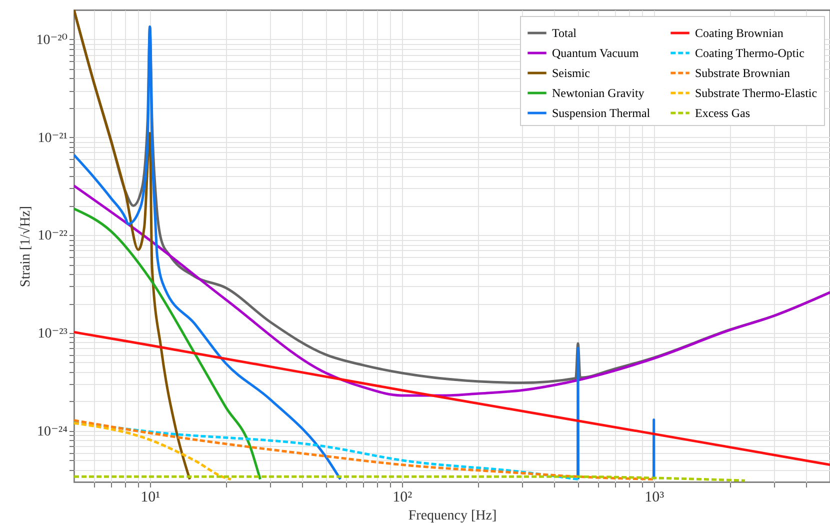 This screenshot has width=830, height=523. I want to click on legend-label: Substrate Thermo-Elastic, so click(756, 93).